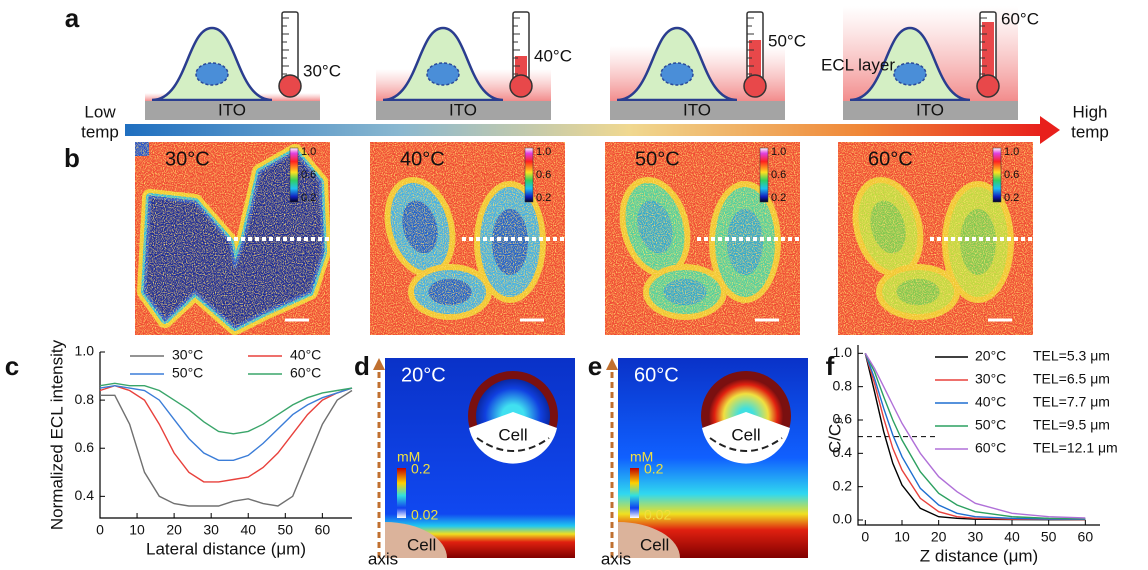 The width and height of the screenshot is (1148, 570). I want to click on x-tick-label: 30, so click(976, 537).